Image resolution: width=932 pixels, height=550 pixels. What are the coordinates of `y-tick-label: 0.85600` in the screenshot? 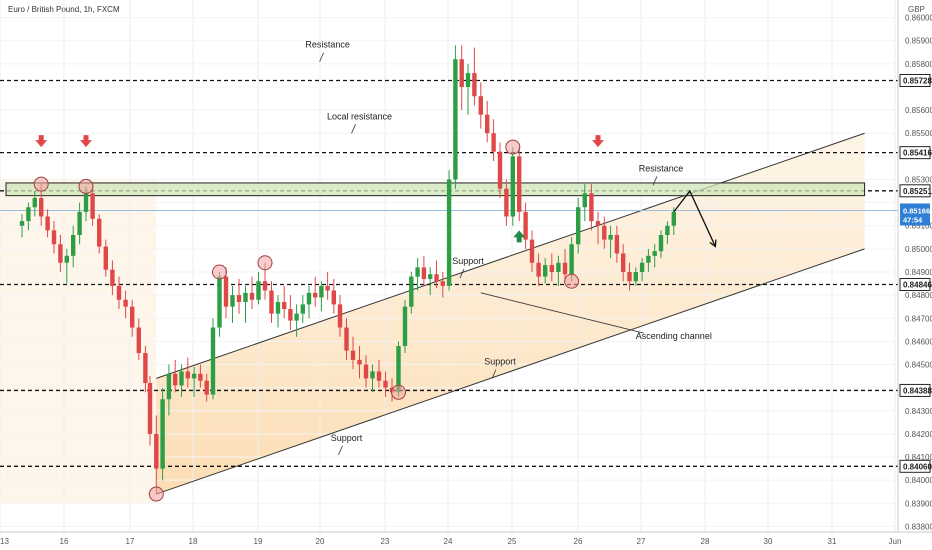 It's located at (918, 110).